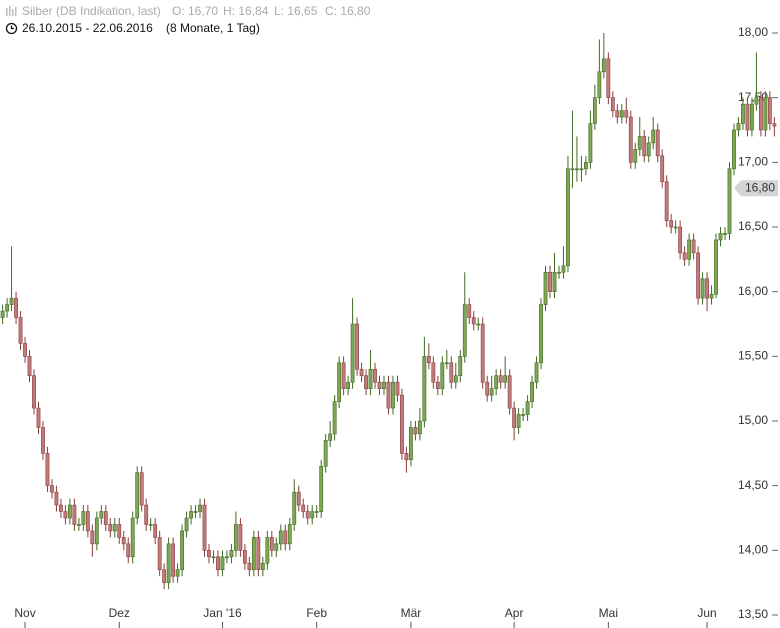 The width and height of the screenshot is (780, 628). What do you see at coordinates (195, 11) in the screenshot?
I see `open-value: O: 16,70` at bounding box center [195, 11].